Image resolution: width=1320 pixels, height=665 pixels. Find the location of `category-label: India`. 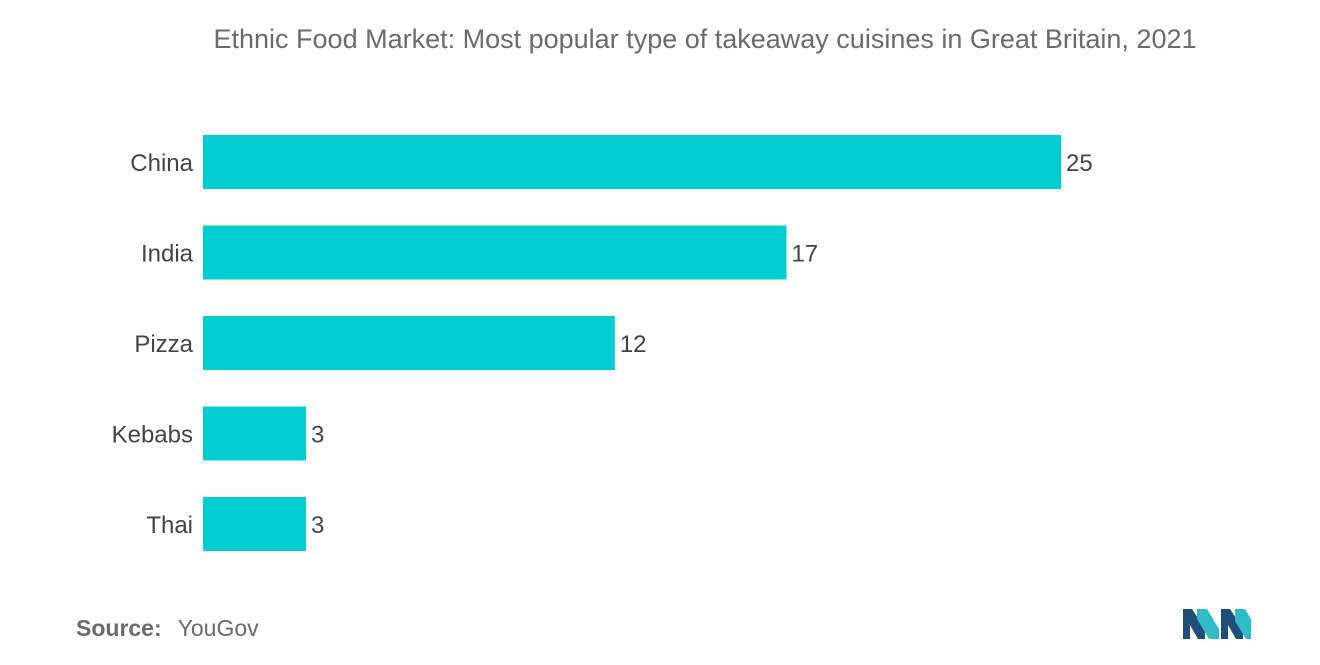

category-label: India is located at coordinates (167, 254).